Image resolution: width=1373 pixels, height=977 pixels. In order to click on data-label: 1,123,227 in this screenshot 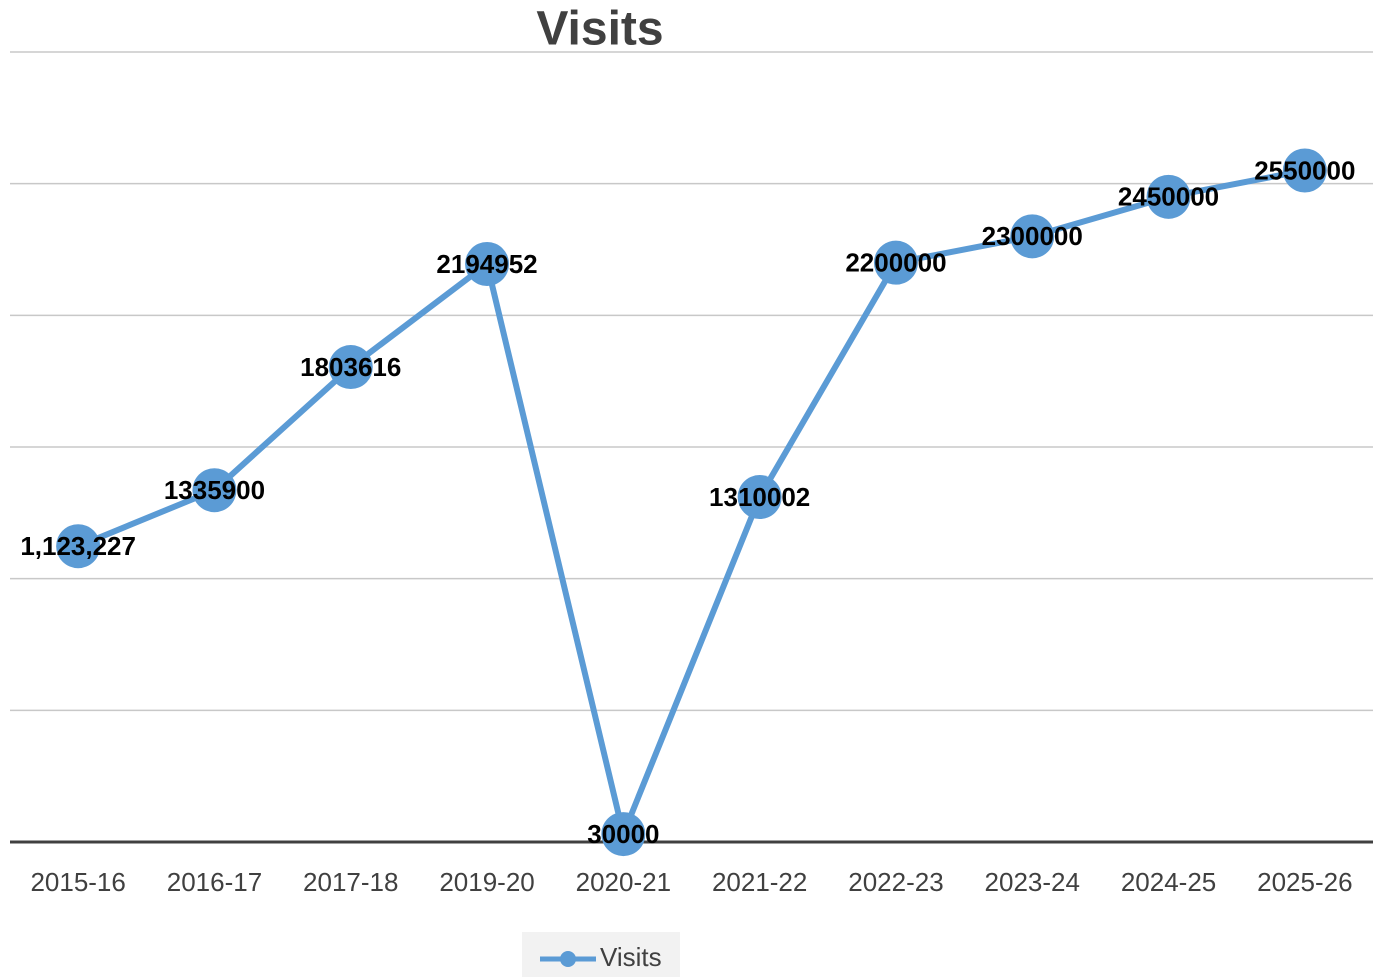, I will do `click(78, 546)`.